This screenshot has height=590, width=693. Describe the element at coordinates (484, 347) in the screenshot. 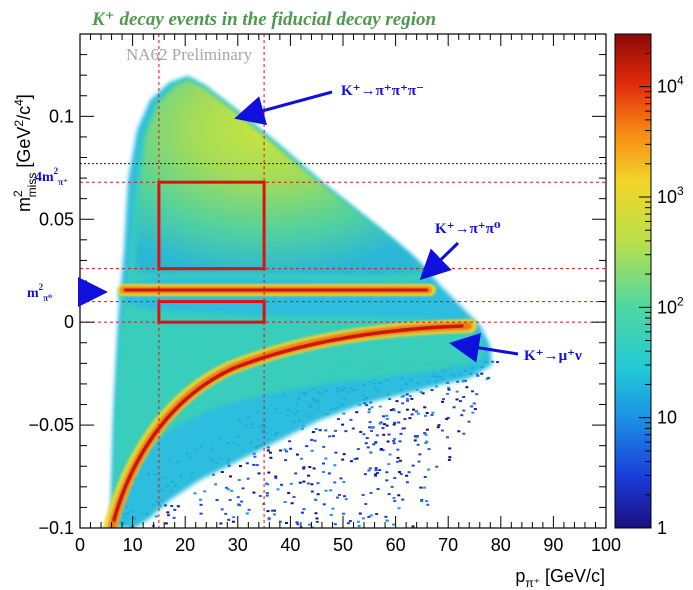

I see `arrow-k-munu` at that location.